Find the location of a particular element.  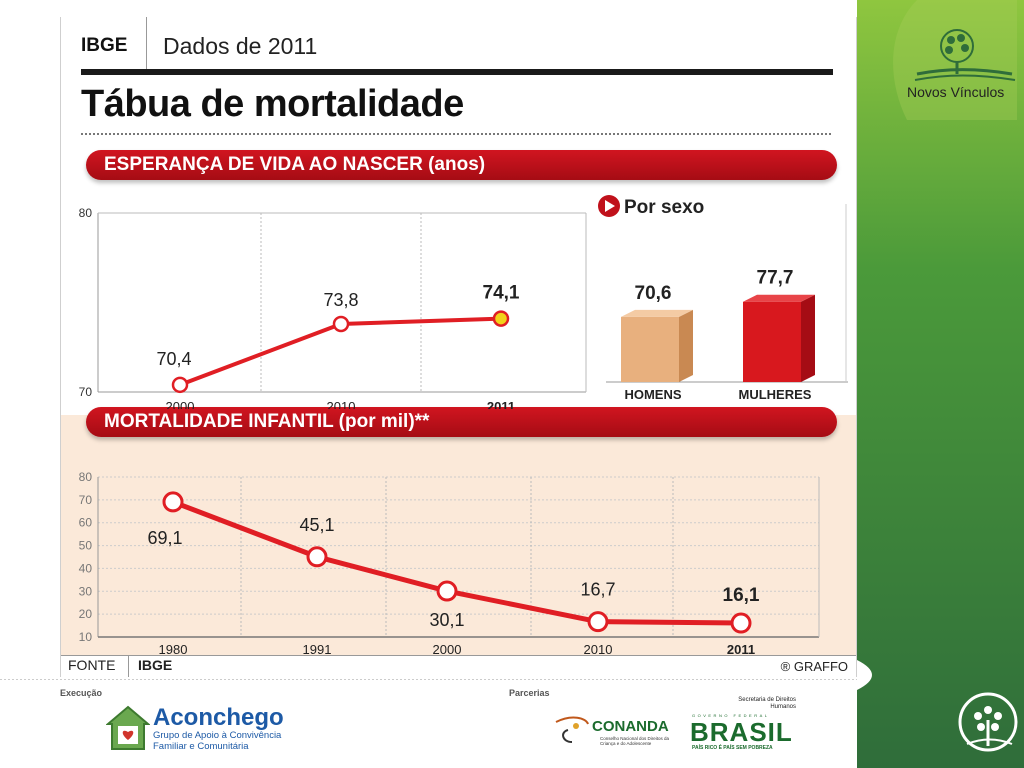

im-ytick-label: 80 is located at coordinates (86, 477).